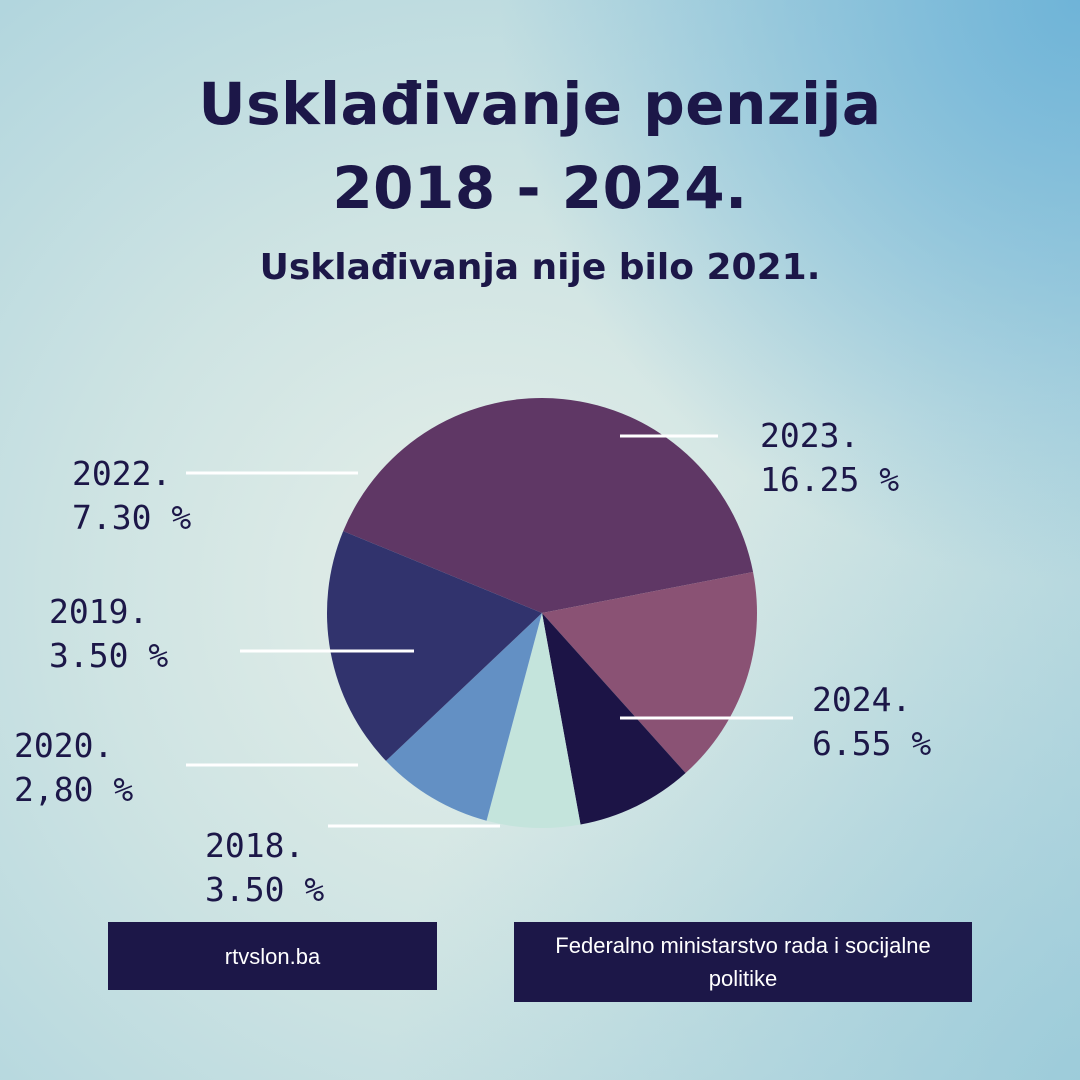  I want to click on pie-slice-2022, so click(434, 646).